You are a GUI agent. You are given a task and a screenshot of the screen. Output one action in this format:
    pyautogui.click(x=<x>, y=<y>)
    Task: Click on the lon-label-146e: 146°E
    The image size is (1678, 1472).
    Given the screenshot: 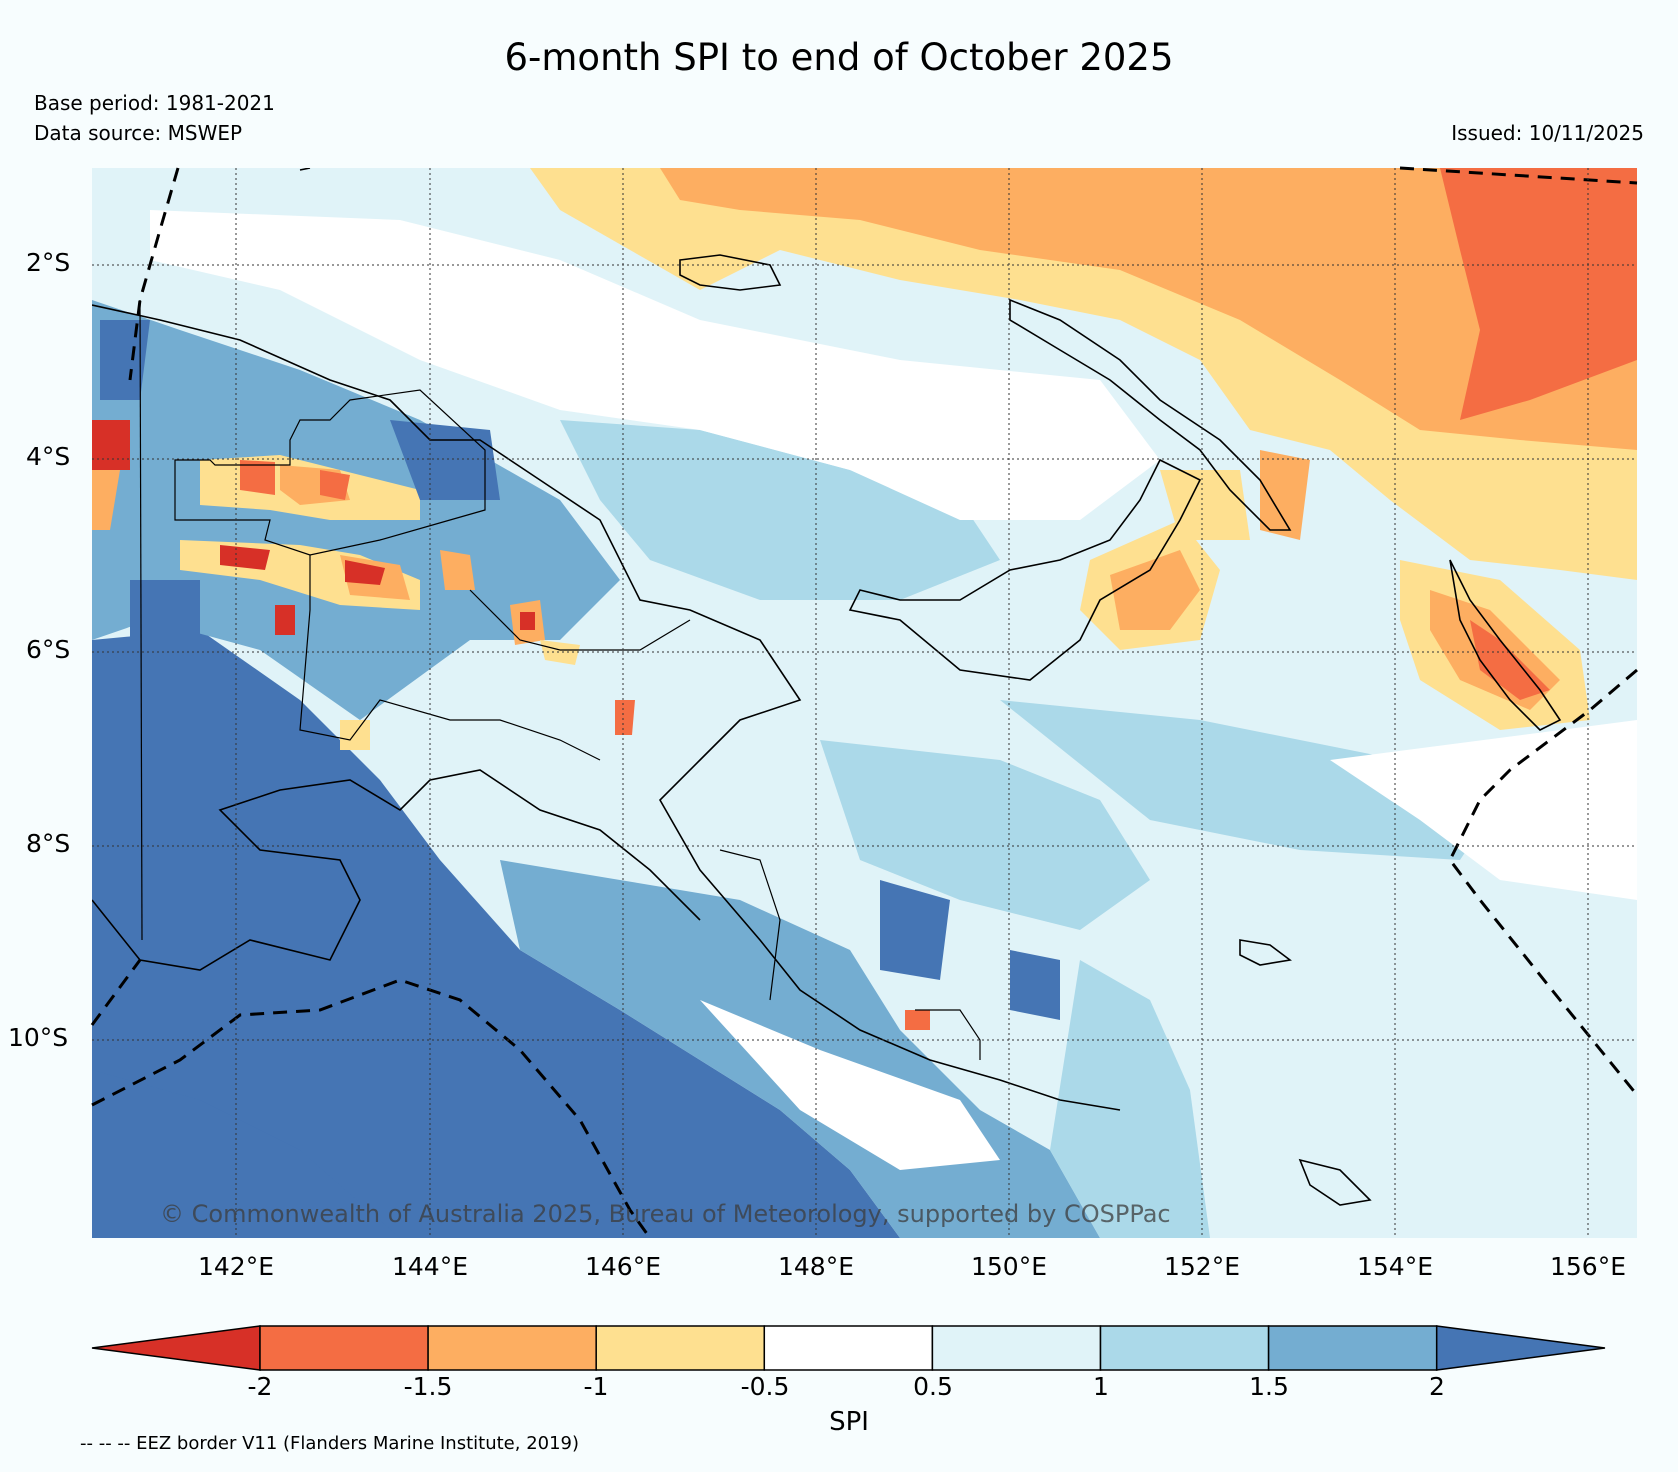 What is the action you would take?
    pyautogui.click(x=623, y=1266)
    